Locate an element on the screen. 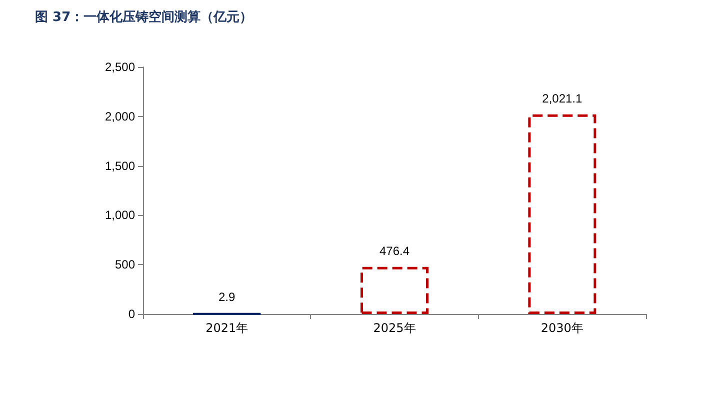  y-tick-label: 2,000 is located at coordinates (120, 116).